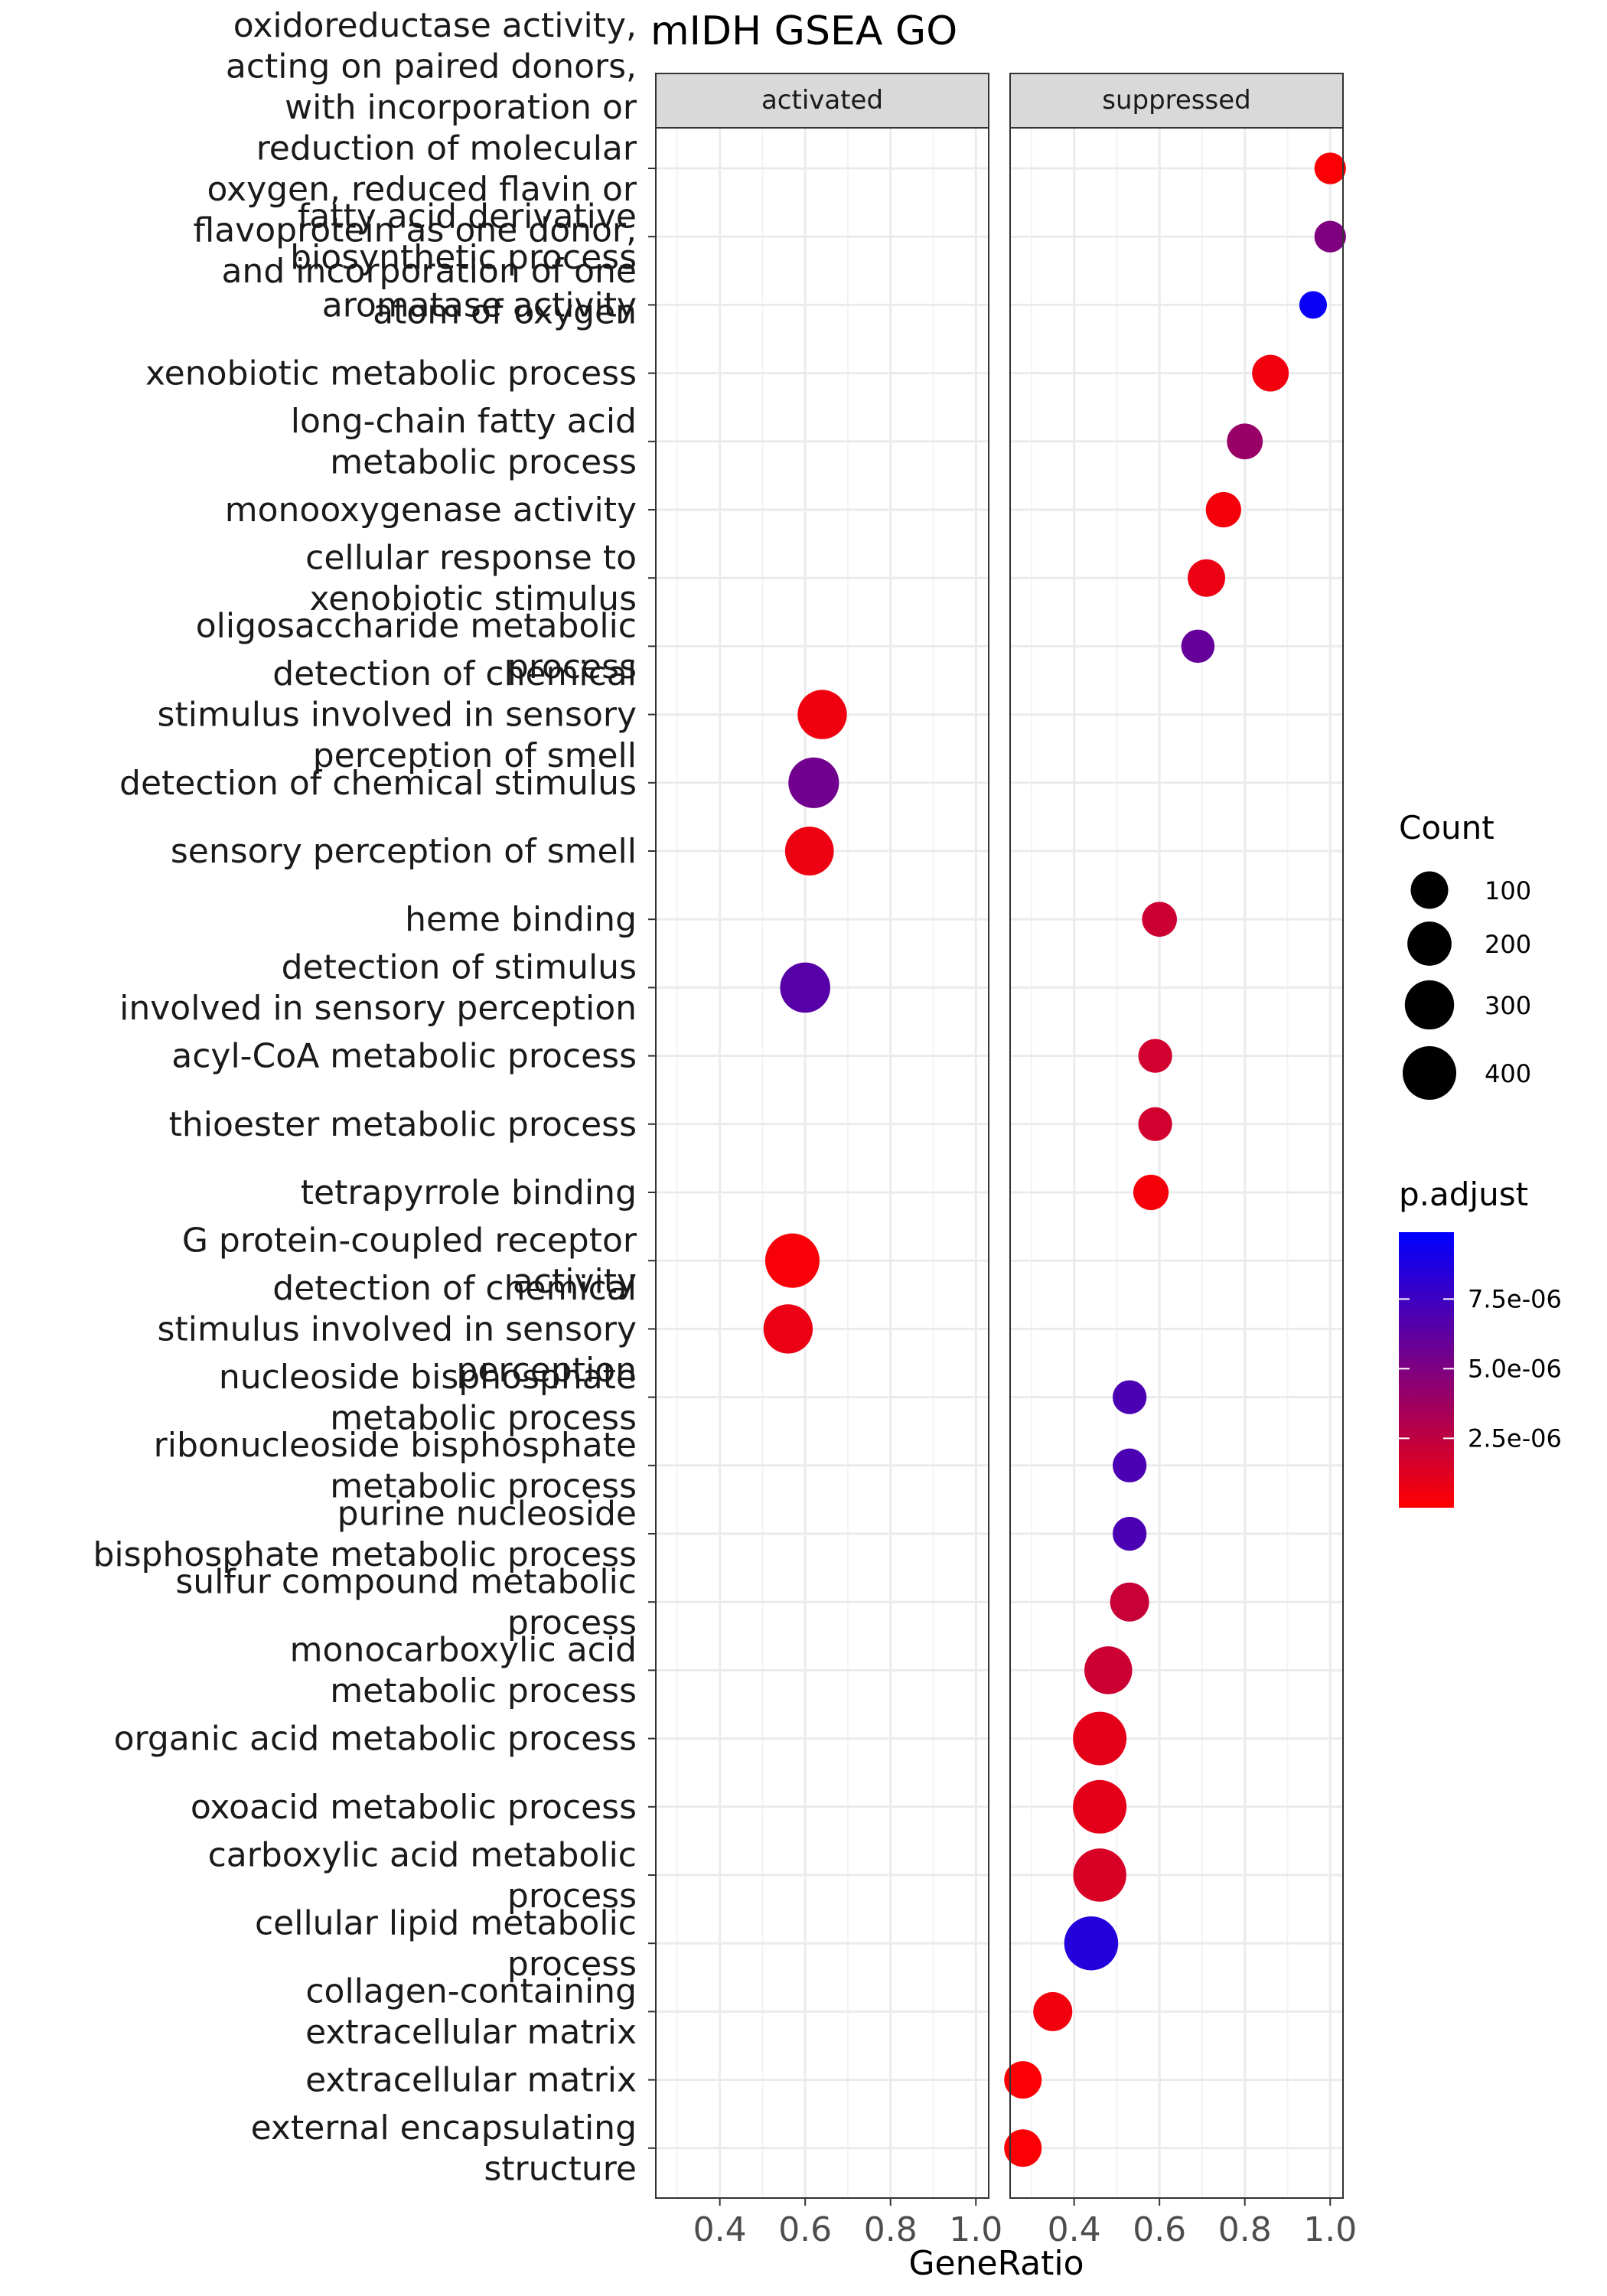 The image size is (1607, 2296). Describe the element at coordinates (1508, 1073) in the screenshot. I see `count-legend-label: 400` at that location.